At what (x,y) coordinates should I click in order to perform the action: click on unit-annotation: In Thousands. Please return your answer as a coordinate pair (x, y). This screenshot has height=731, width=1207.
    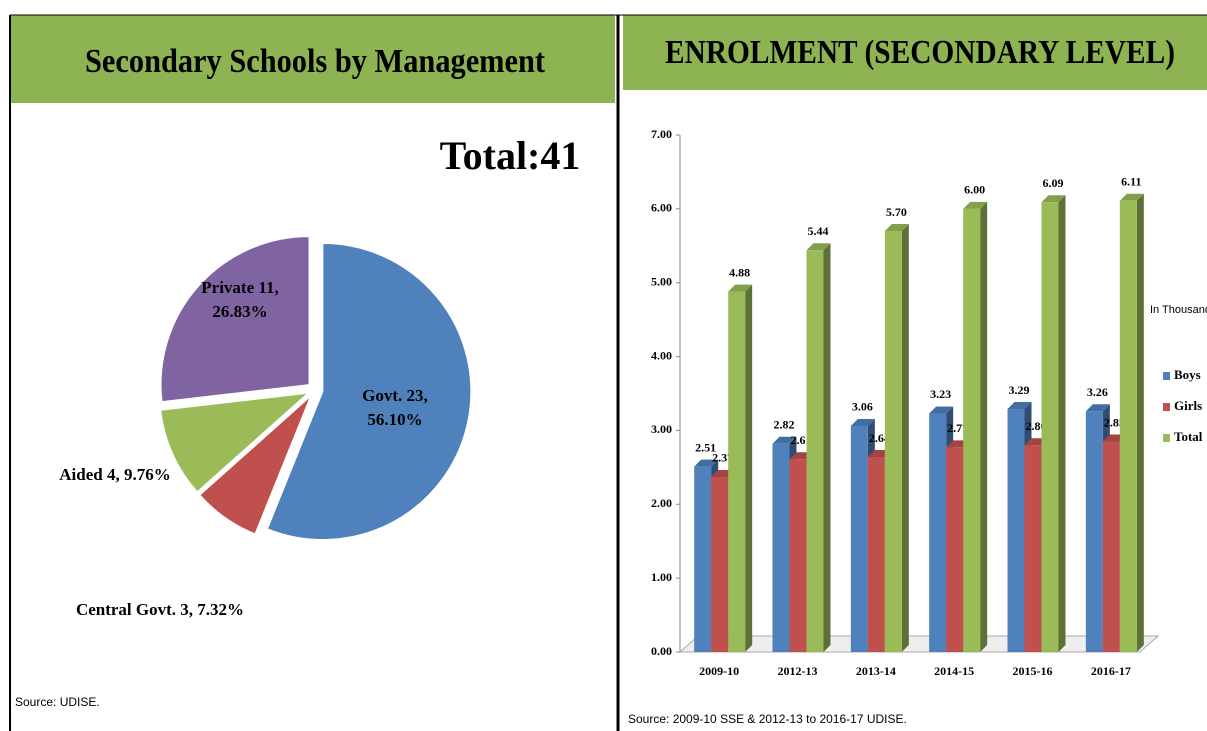
    Looking at the image, I should click on (1178, 310).